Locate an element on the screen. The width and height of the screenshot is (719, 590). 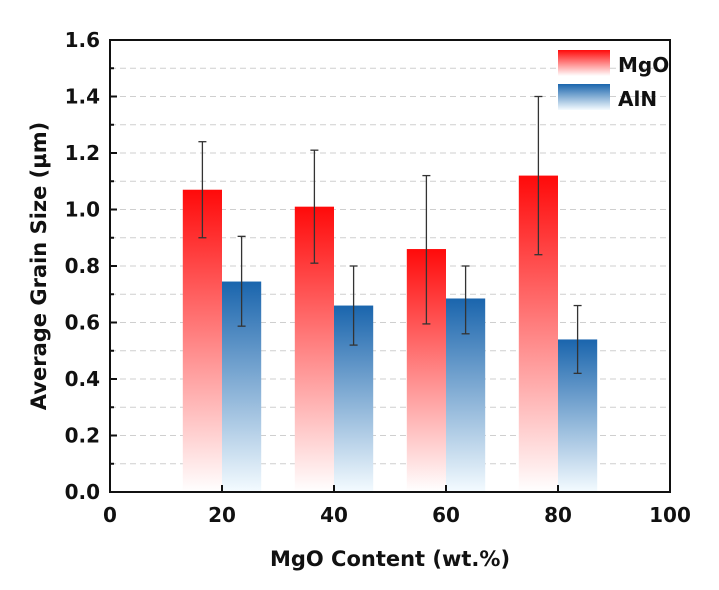
legend-swatch-aln is located at coordinates (584, 97).